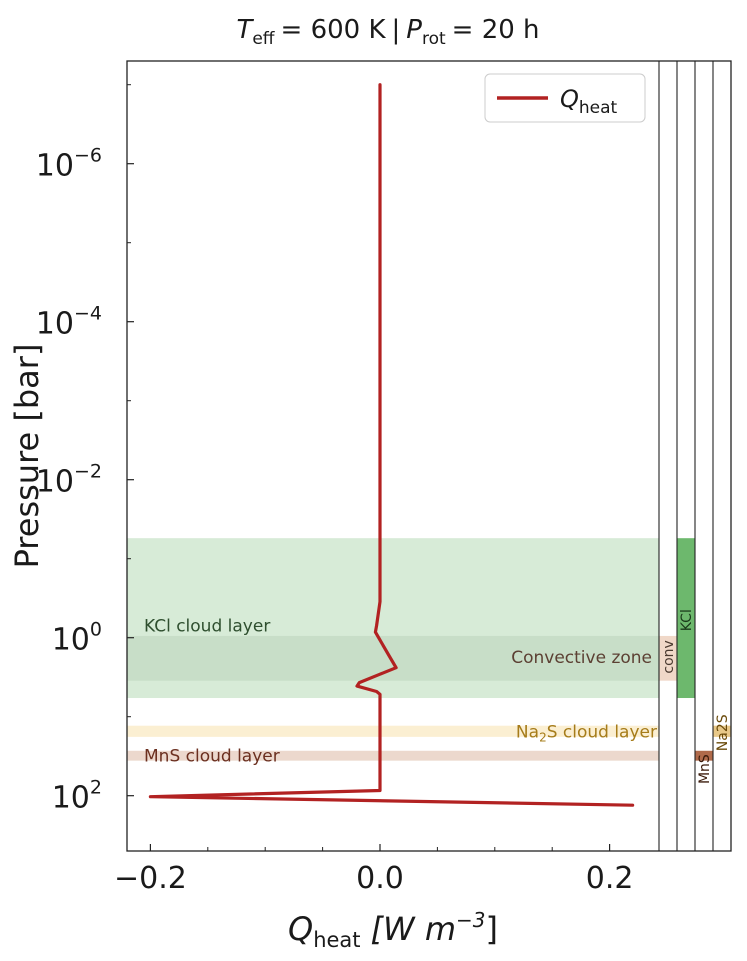 This screenshot has height=961, width=747. I want to click on band-label-mns: MnS cloud layer, so click(212, 757).